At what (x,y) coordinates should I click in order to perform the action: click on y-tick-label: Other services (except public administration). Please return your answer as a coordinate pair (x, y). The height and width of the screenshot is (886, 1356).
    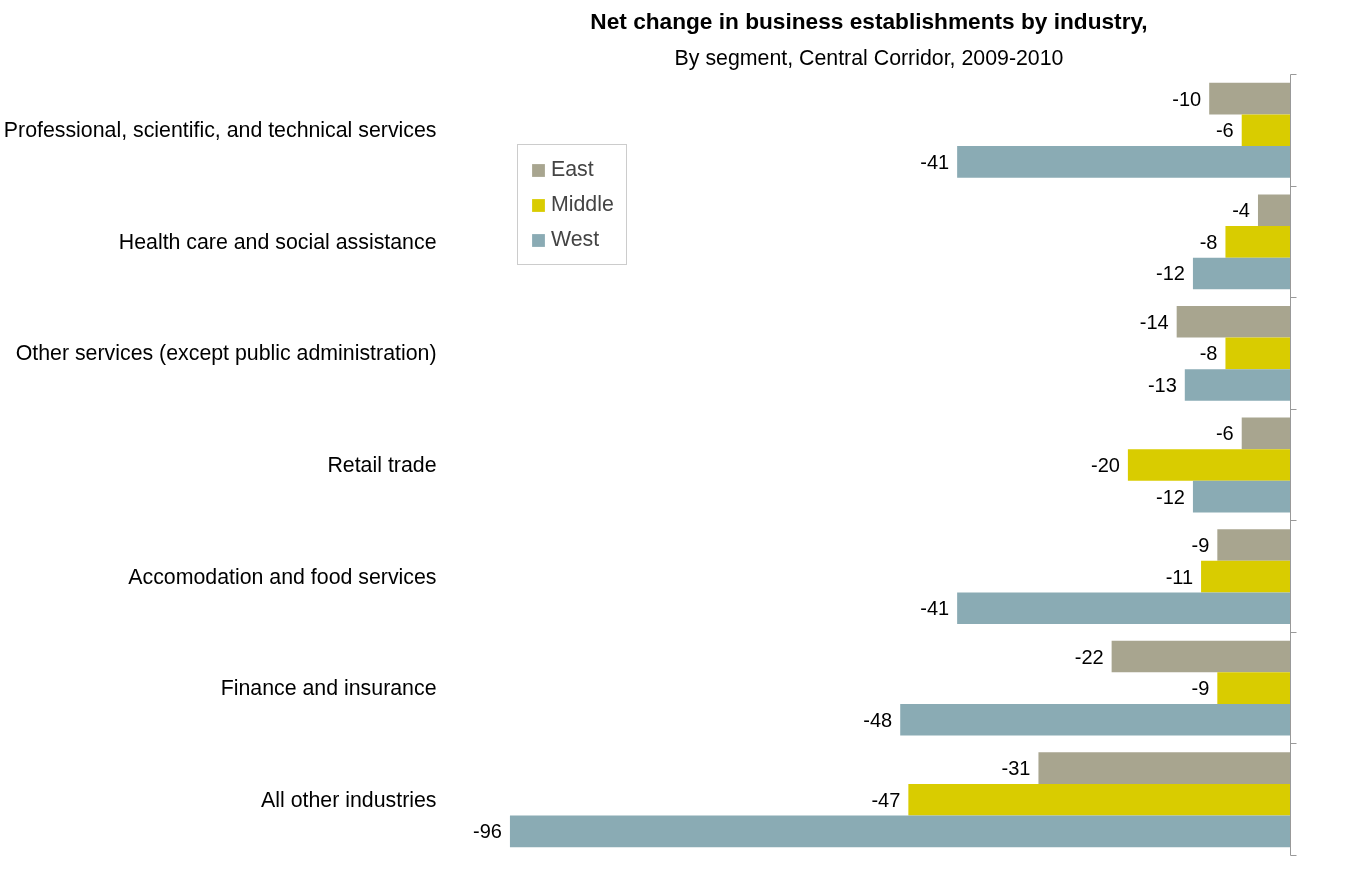
    Looking at the image, I should click on (226, 353).